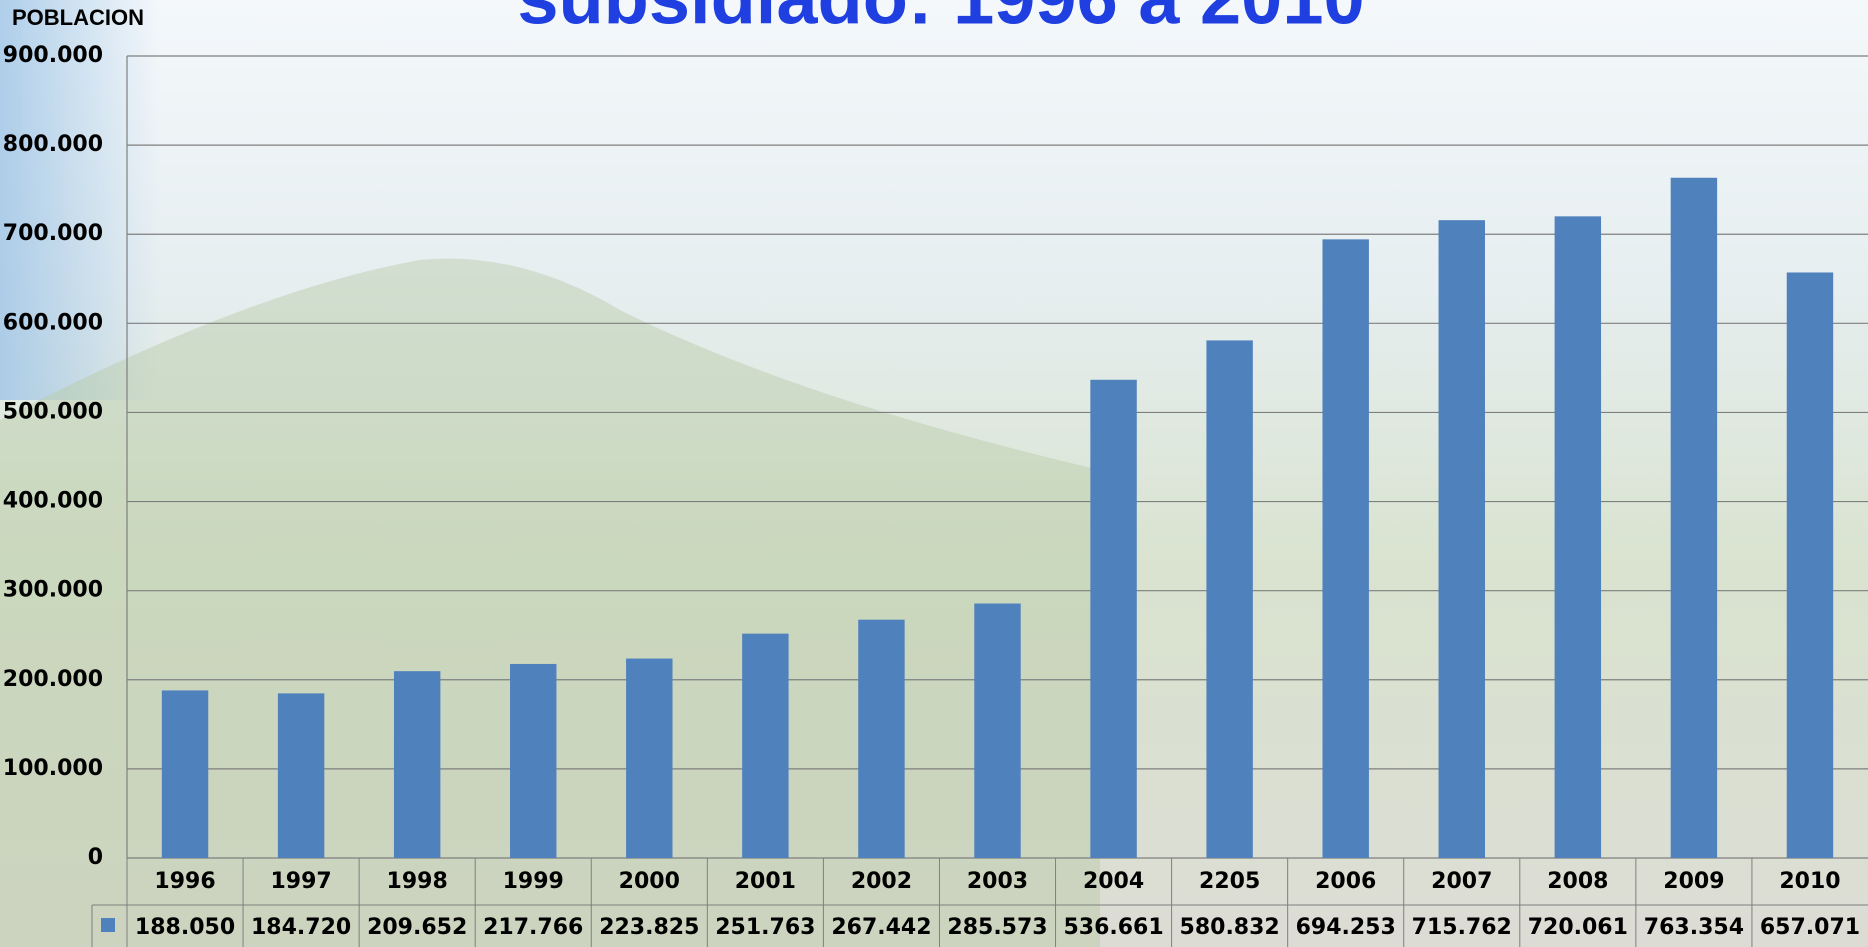 This screenshot has height=947, width=1868. I want to click on x-tick-label: 2006, so click(1345, 881).